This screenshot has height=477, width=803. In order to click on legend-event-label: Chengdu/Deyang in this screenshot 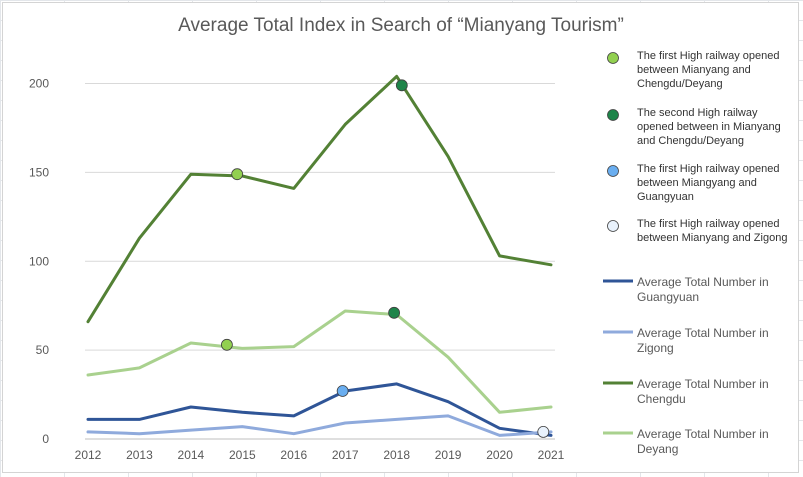, I will do `click(680, 84)`.